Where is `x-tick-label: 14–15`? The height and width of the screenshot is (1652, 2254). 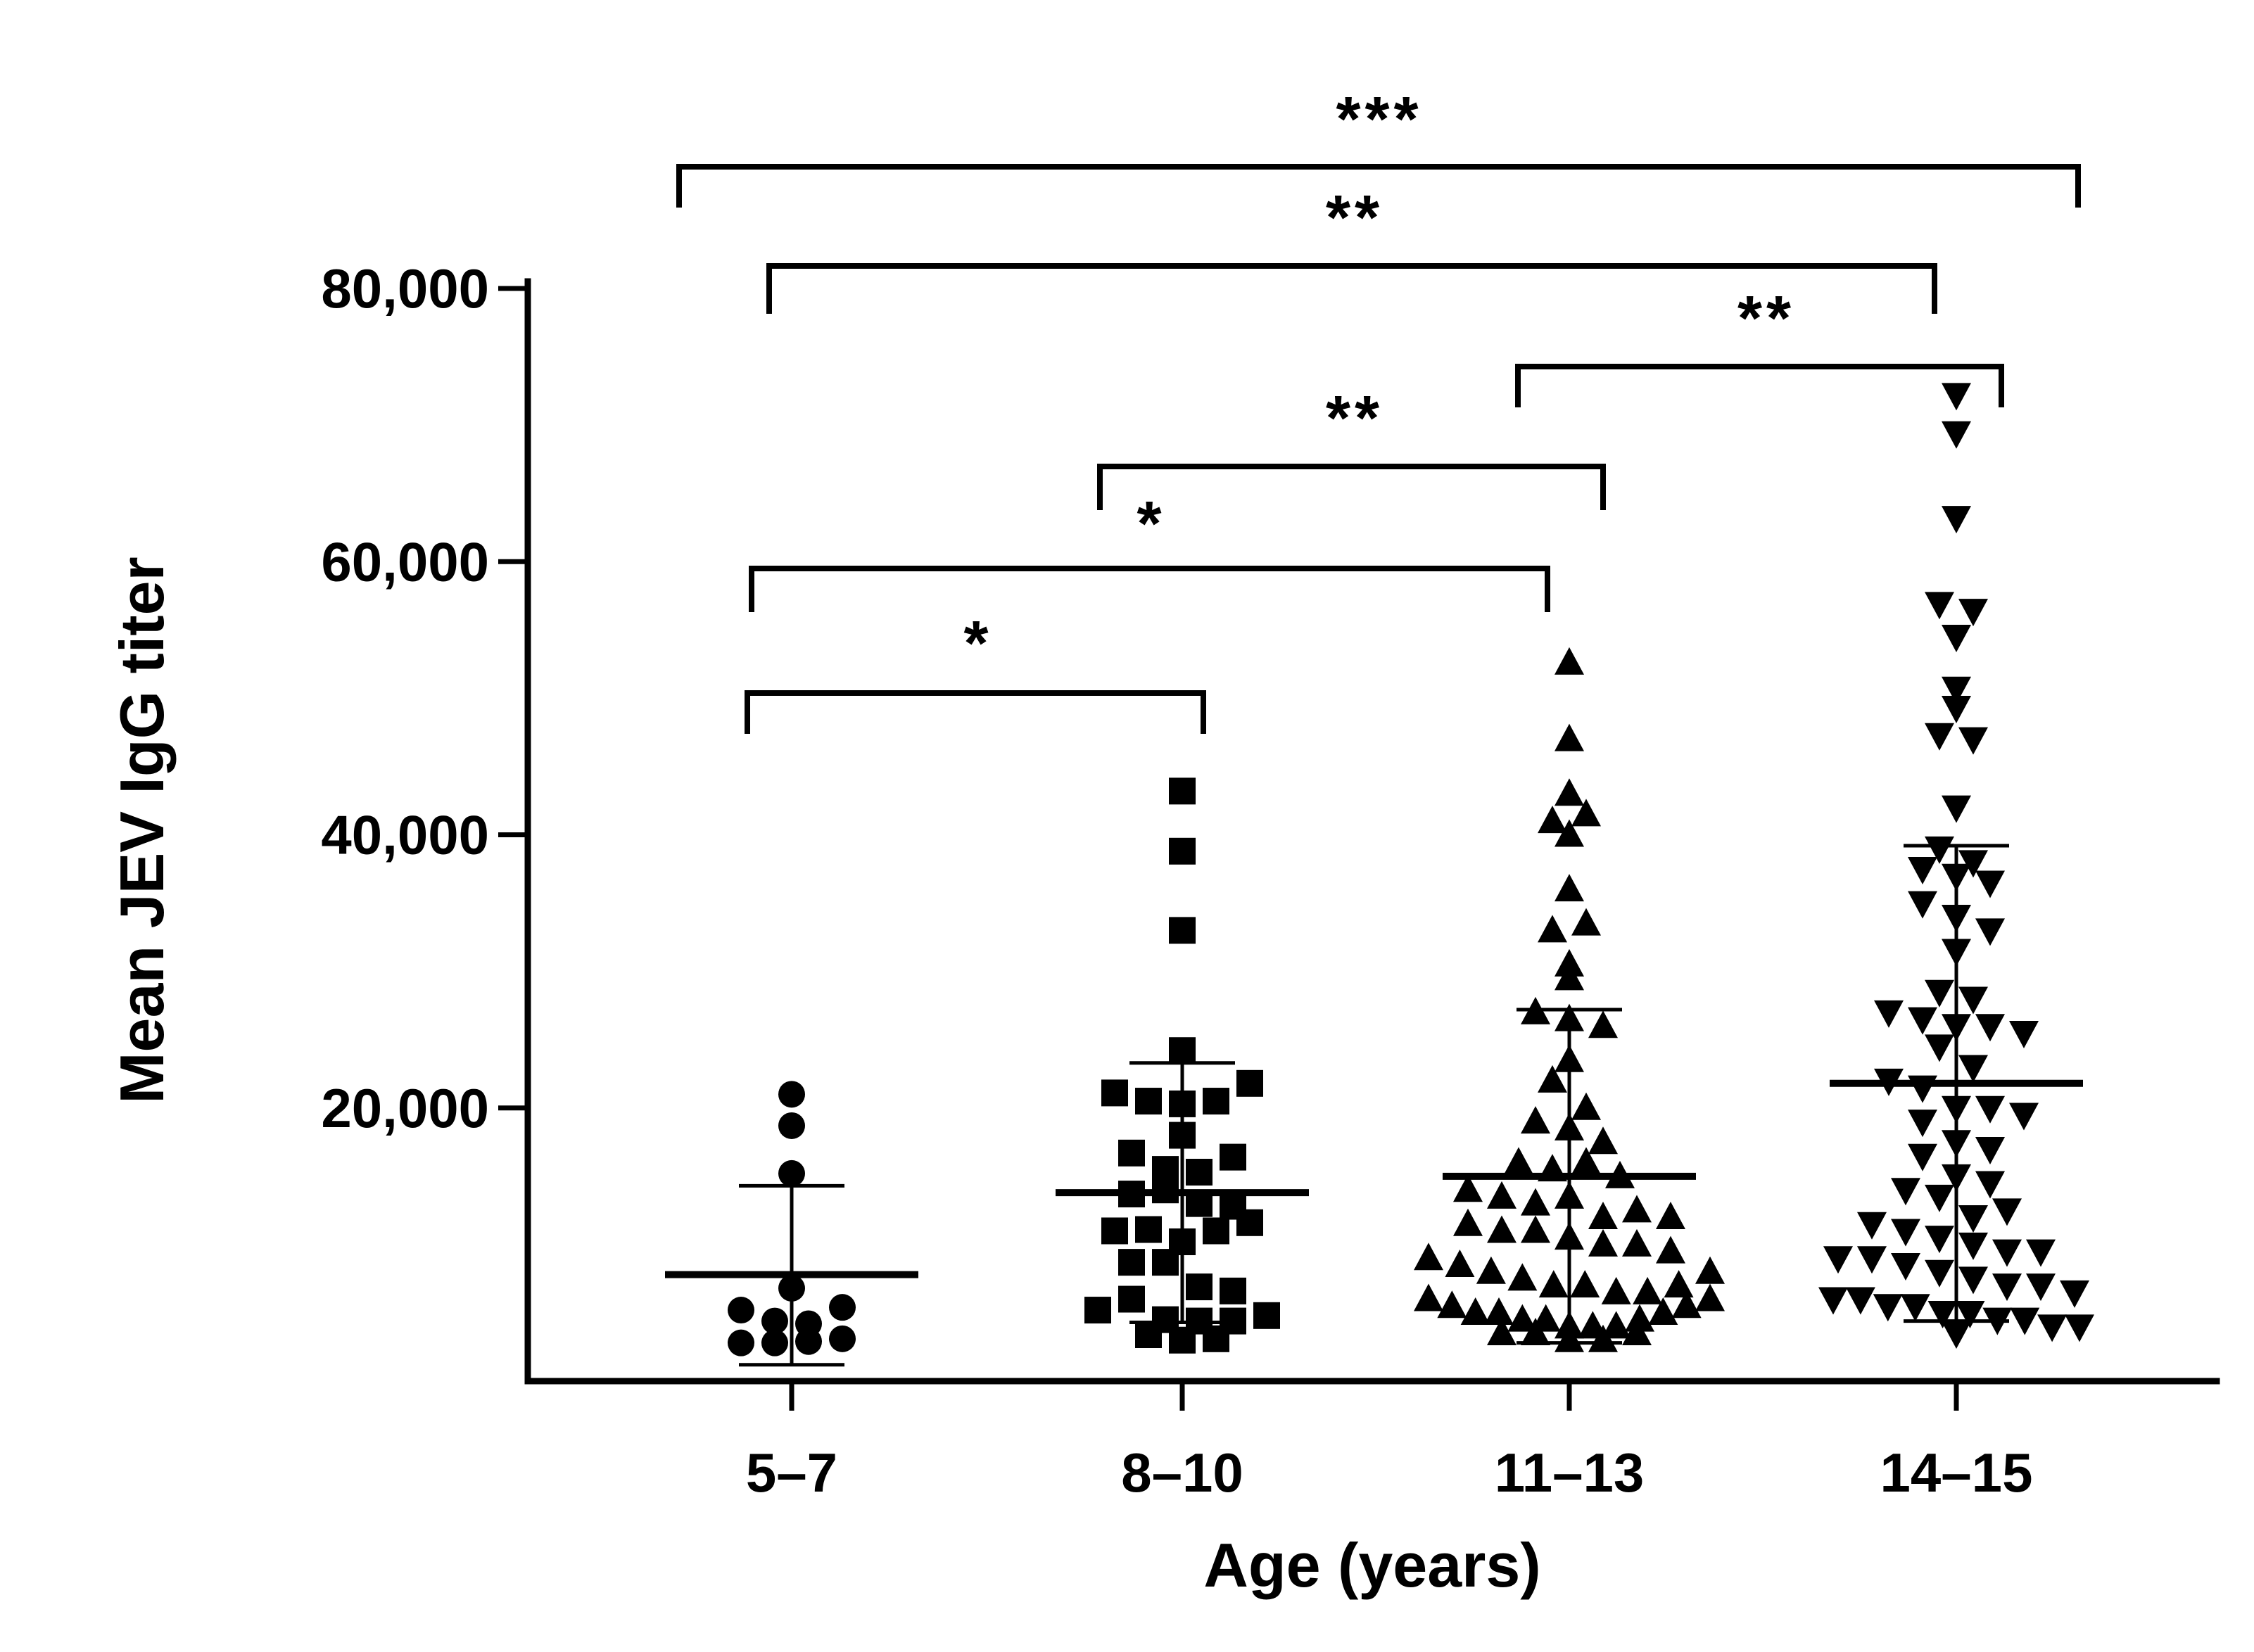
x-tick-label: 14–15 is located at coordinates (1956, 1473).